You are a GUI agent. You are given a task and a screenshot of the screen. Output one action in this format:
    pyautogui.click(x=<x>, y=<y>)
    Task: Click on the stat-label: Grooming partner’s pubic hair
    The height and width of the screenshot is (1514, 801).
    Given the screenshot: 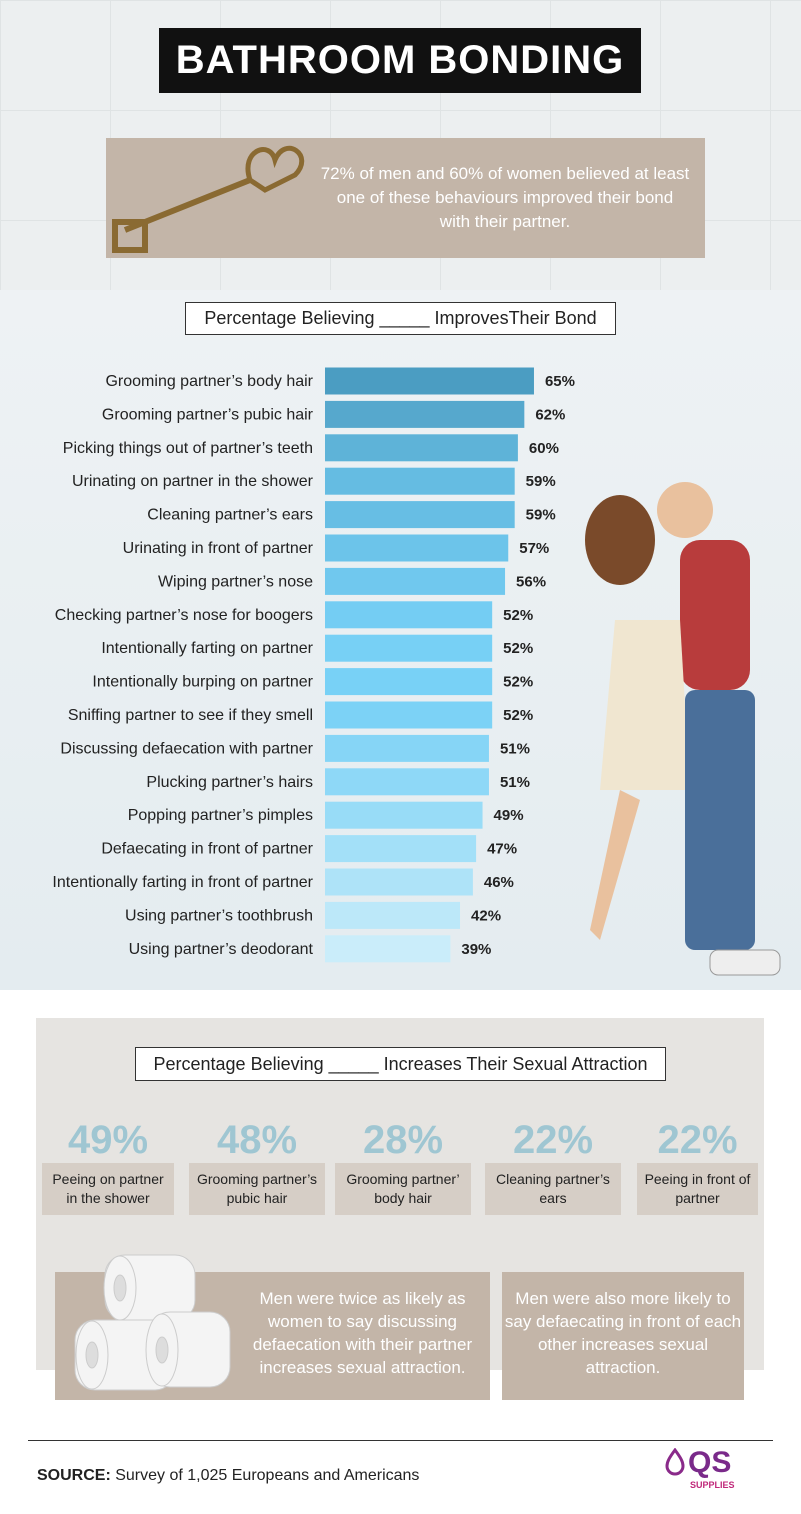 What is the action you would take?
    pyautogui.click(x=257, y=1189)
    